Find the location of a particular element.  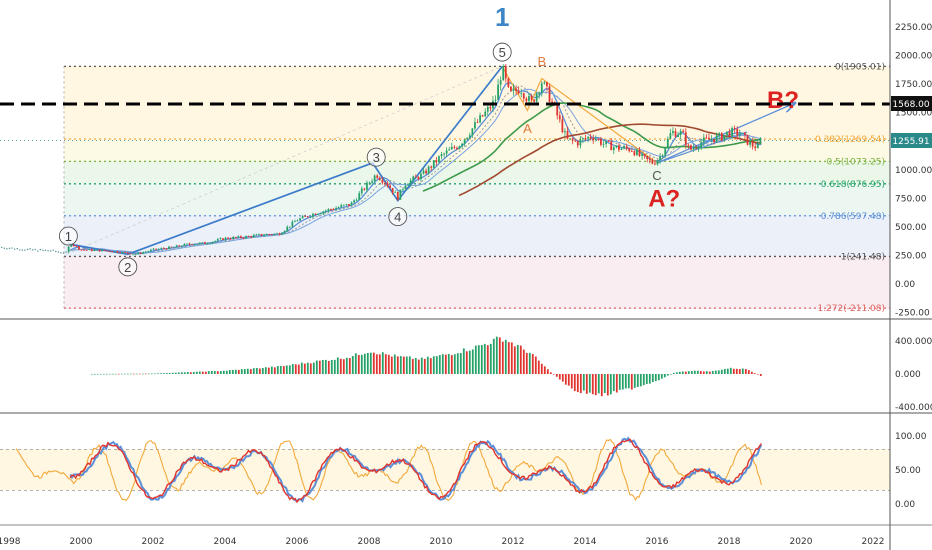

x-tick-label: 2000 is located at coordinates (81, 542).